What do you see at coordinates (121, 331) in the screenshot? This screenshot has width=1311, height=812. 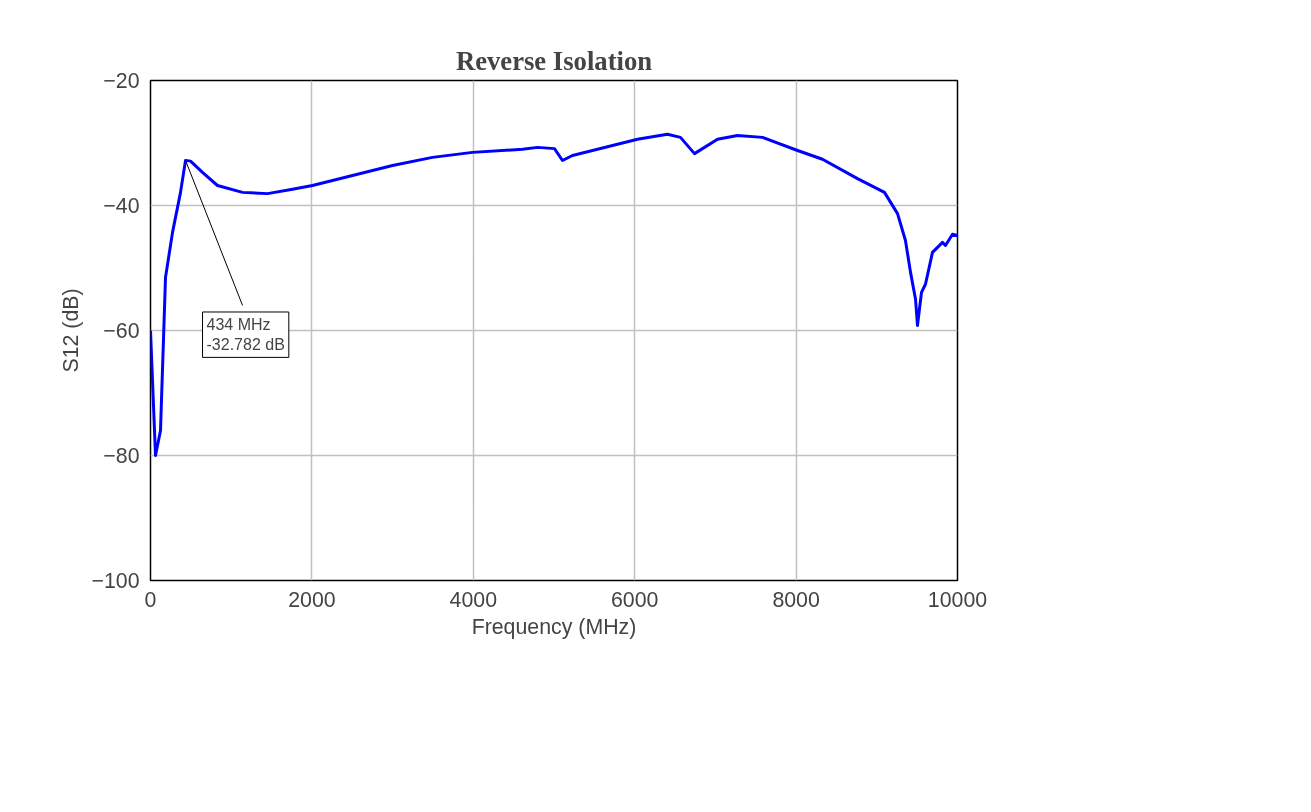 I see `y-tick-label: −60` at bounding box center [121, 331].